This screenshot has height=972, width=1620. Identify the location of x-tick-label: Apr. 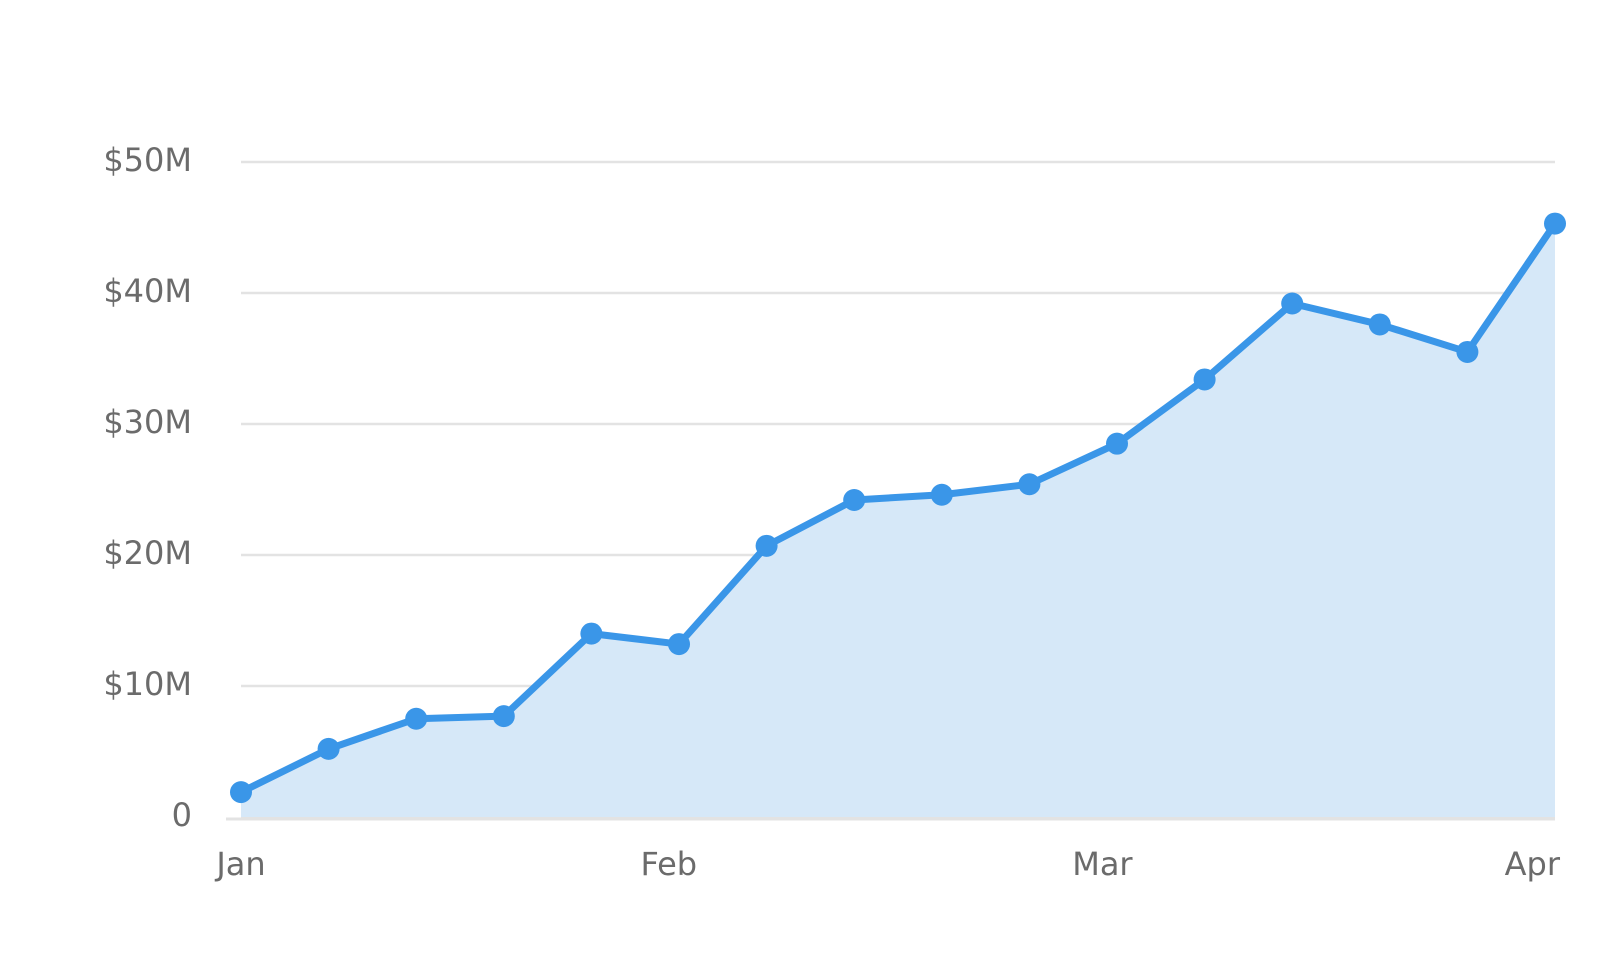
(1533, 864).